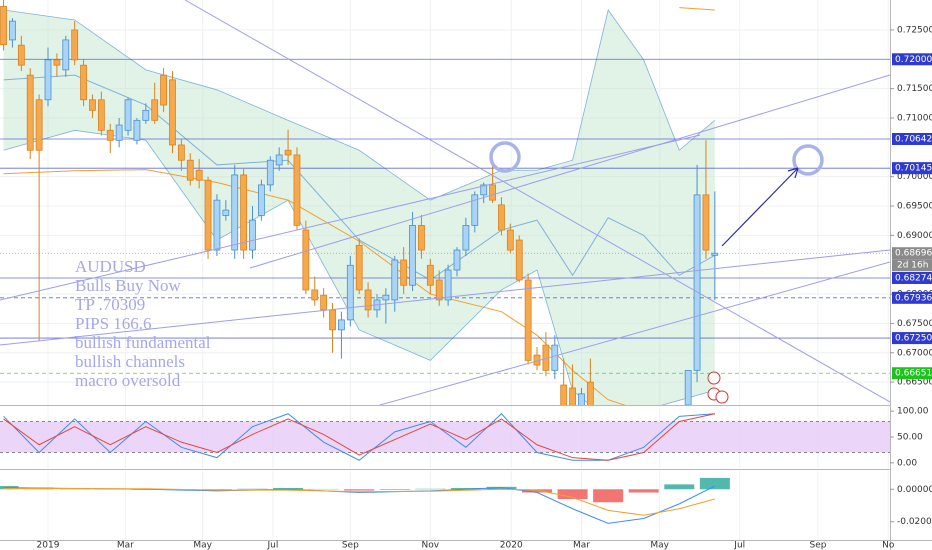 The image size is (932, 550). I want to click on price-label: 0.72000, so click(913, 60).